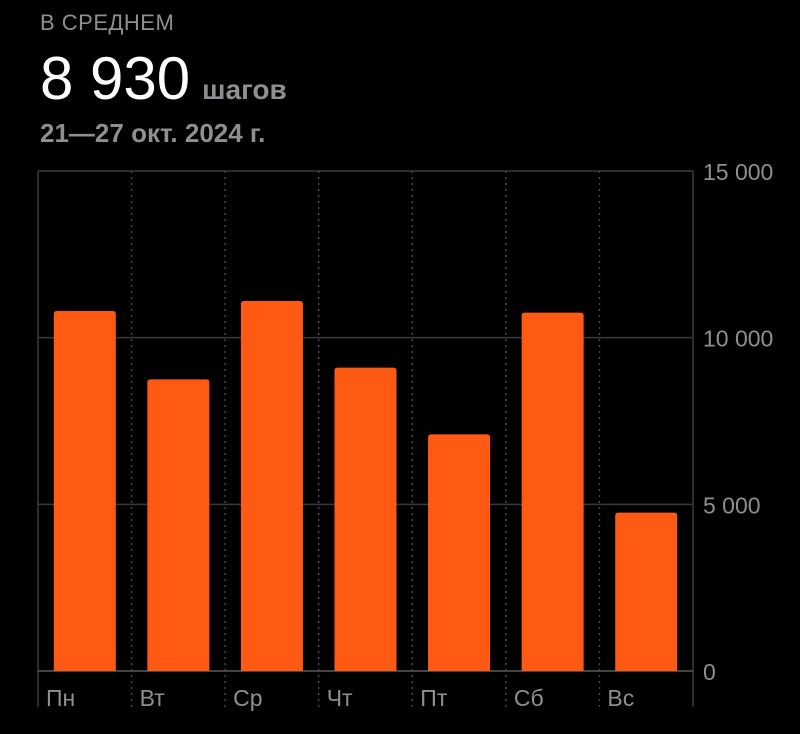 This screenshot has height=734, width=800. I want to click on x-tick-label: Вс, so click(620, 698).